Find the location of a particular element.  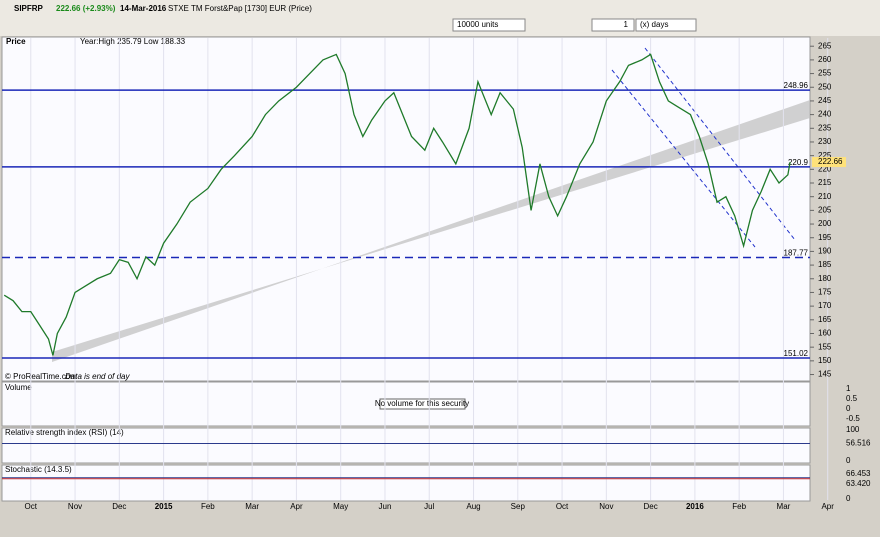

units: 10000 units is located at coordinates (477, 24).